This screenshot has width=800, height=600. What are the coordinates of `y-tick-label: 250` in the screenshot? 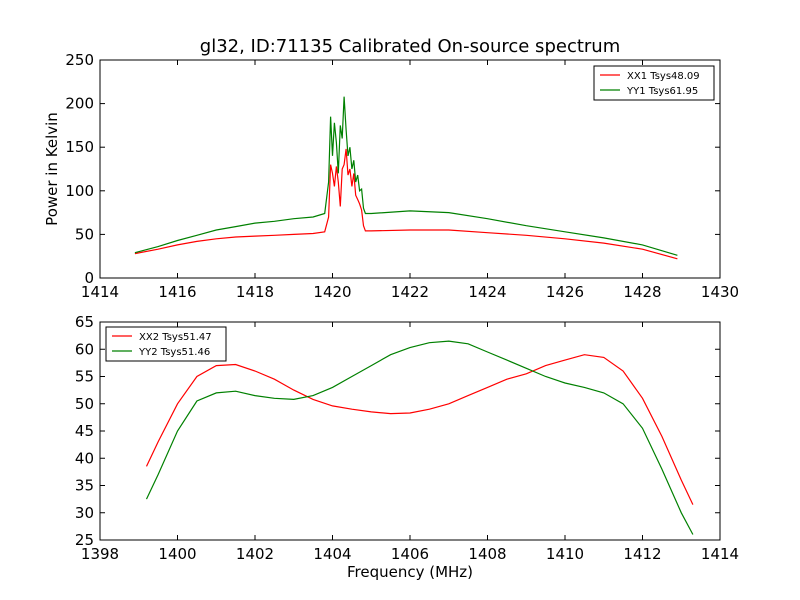 It's located at (79, 60).